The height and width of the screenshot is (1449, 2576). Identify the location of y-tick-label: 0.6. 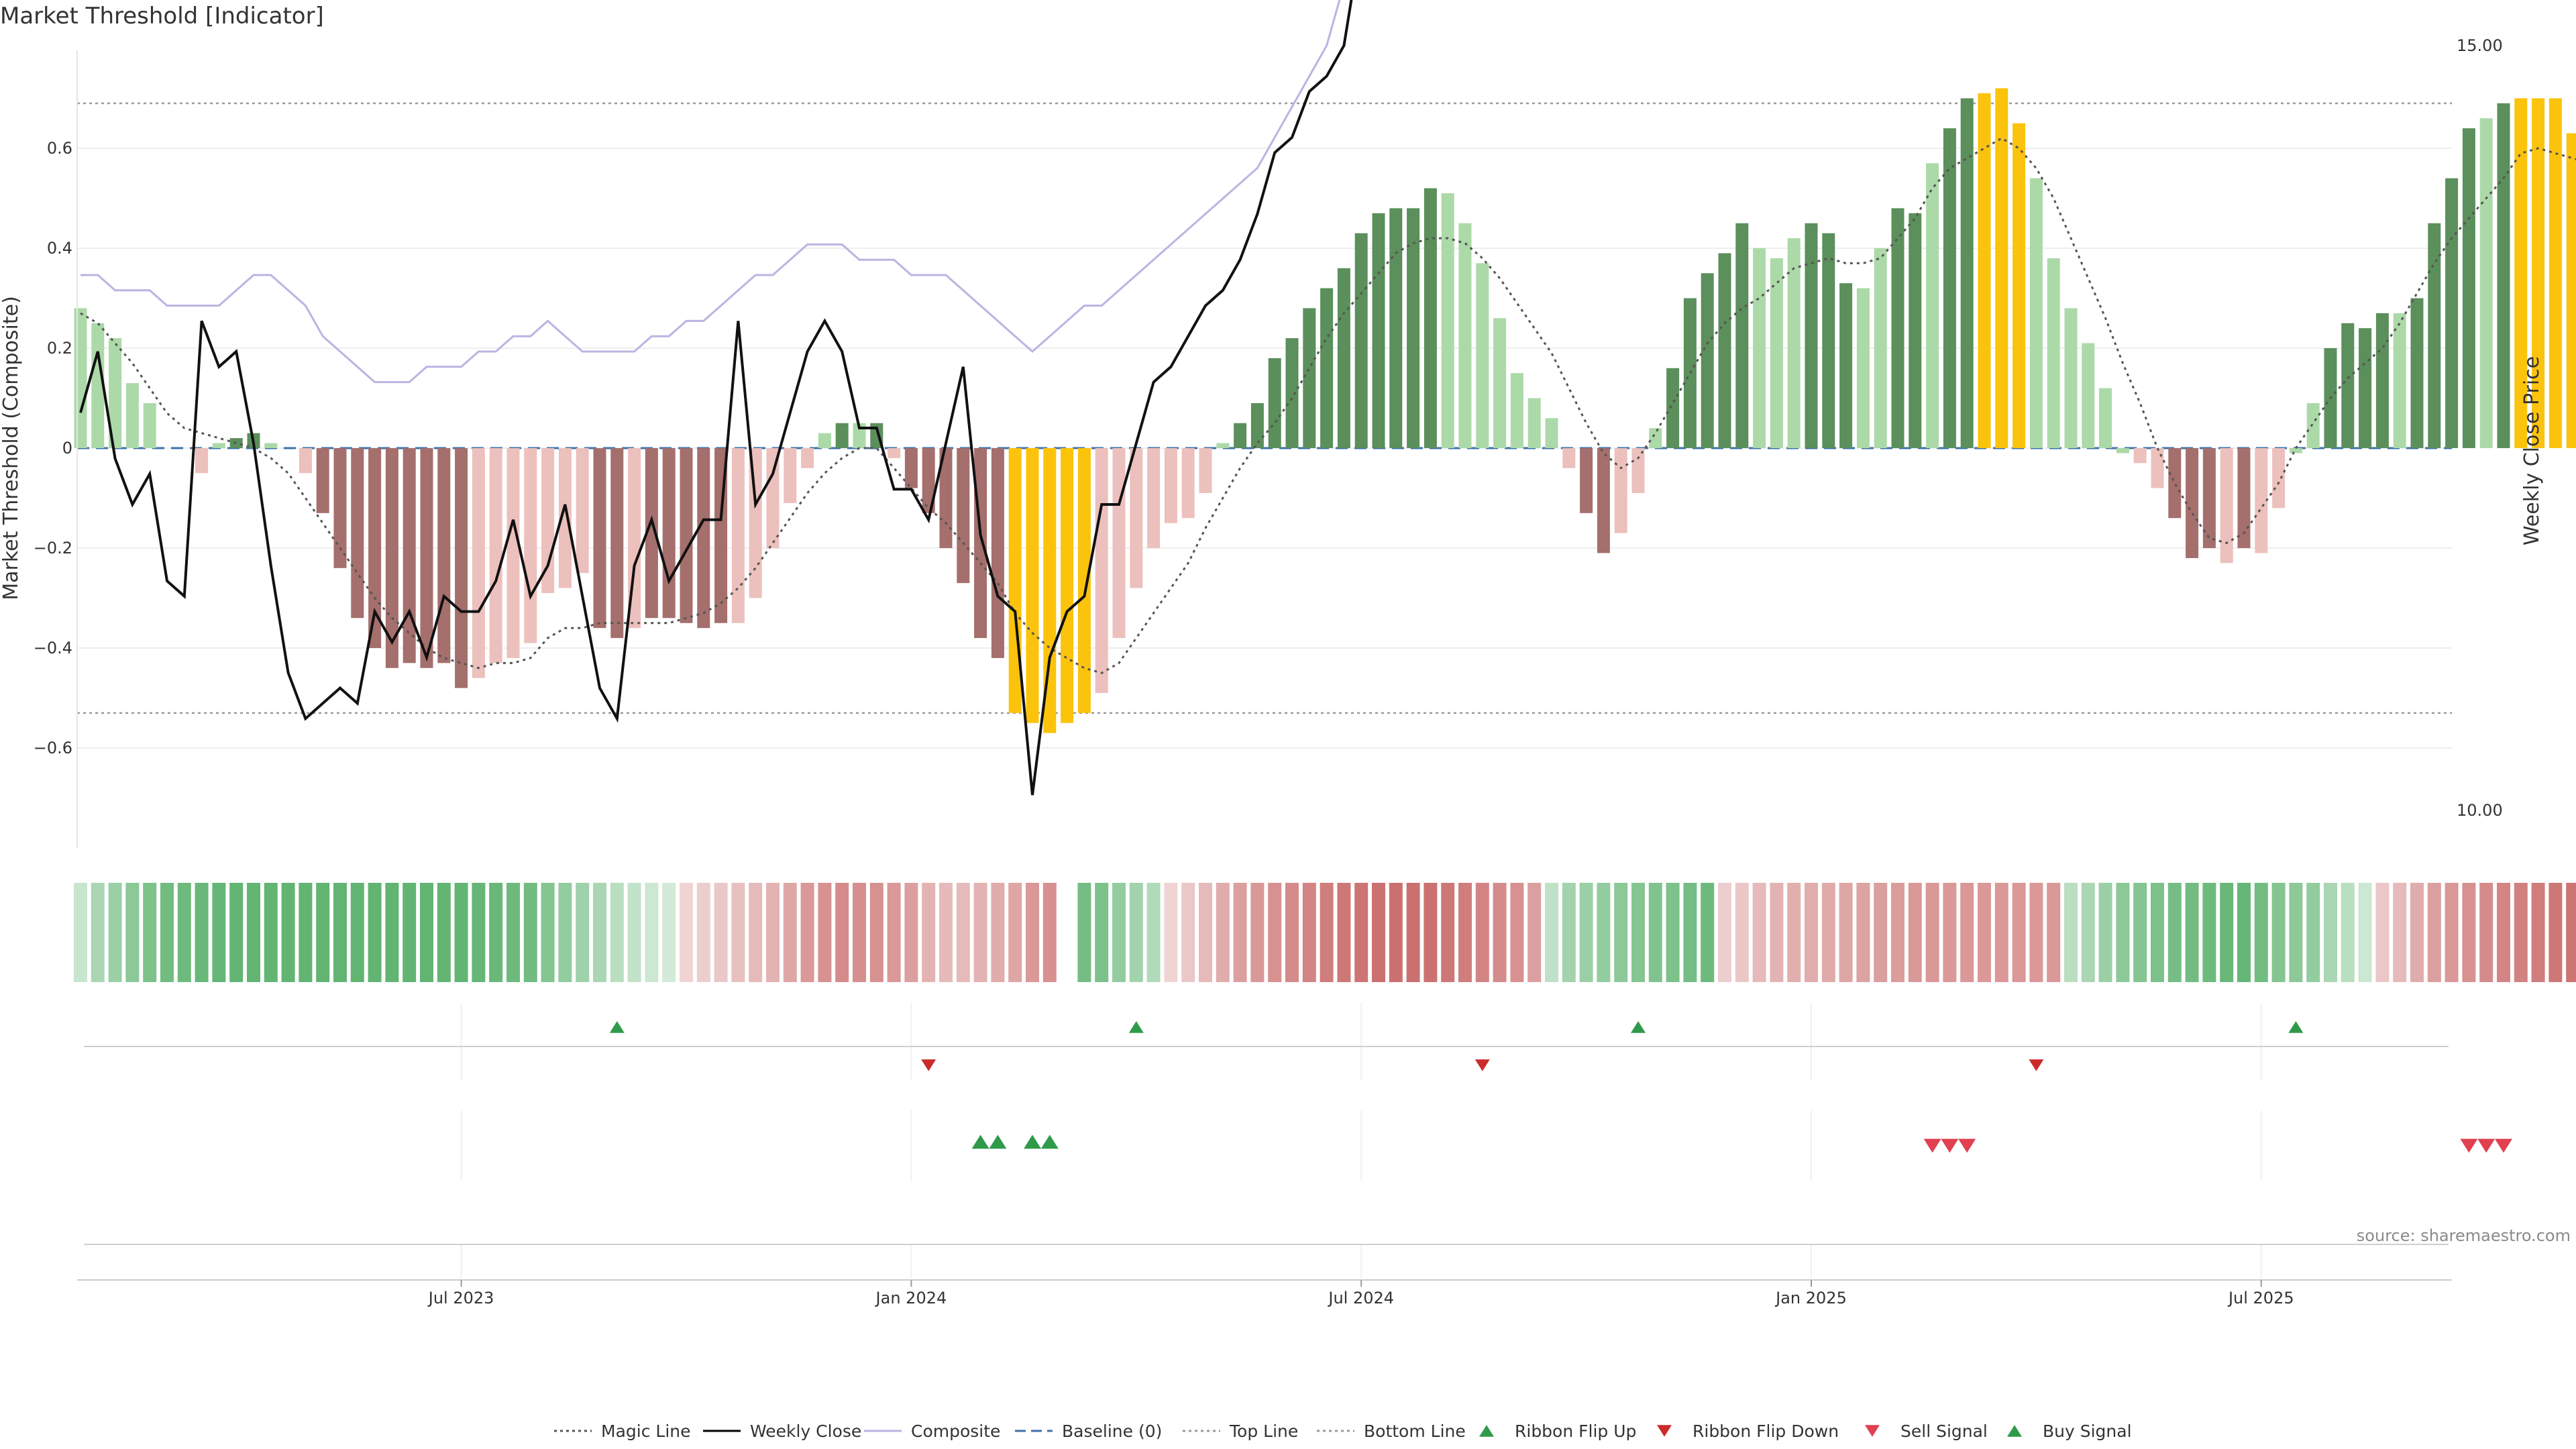
(59, 148).